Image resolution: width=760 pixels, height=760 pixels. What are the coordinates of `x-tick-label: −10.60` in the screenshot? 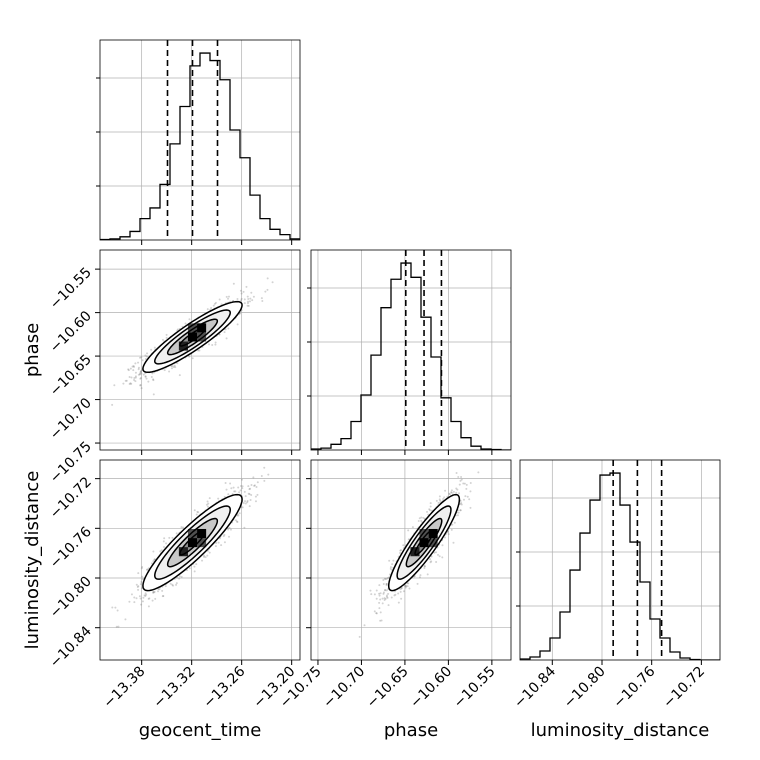 It's located at (431, 688).